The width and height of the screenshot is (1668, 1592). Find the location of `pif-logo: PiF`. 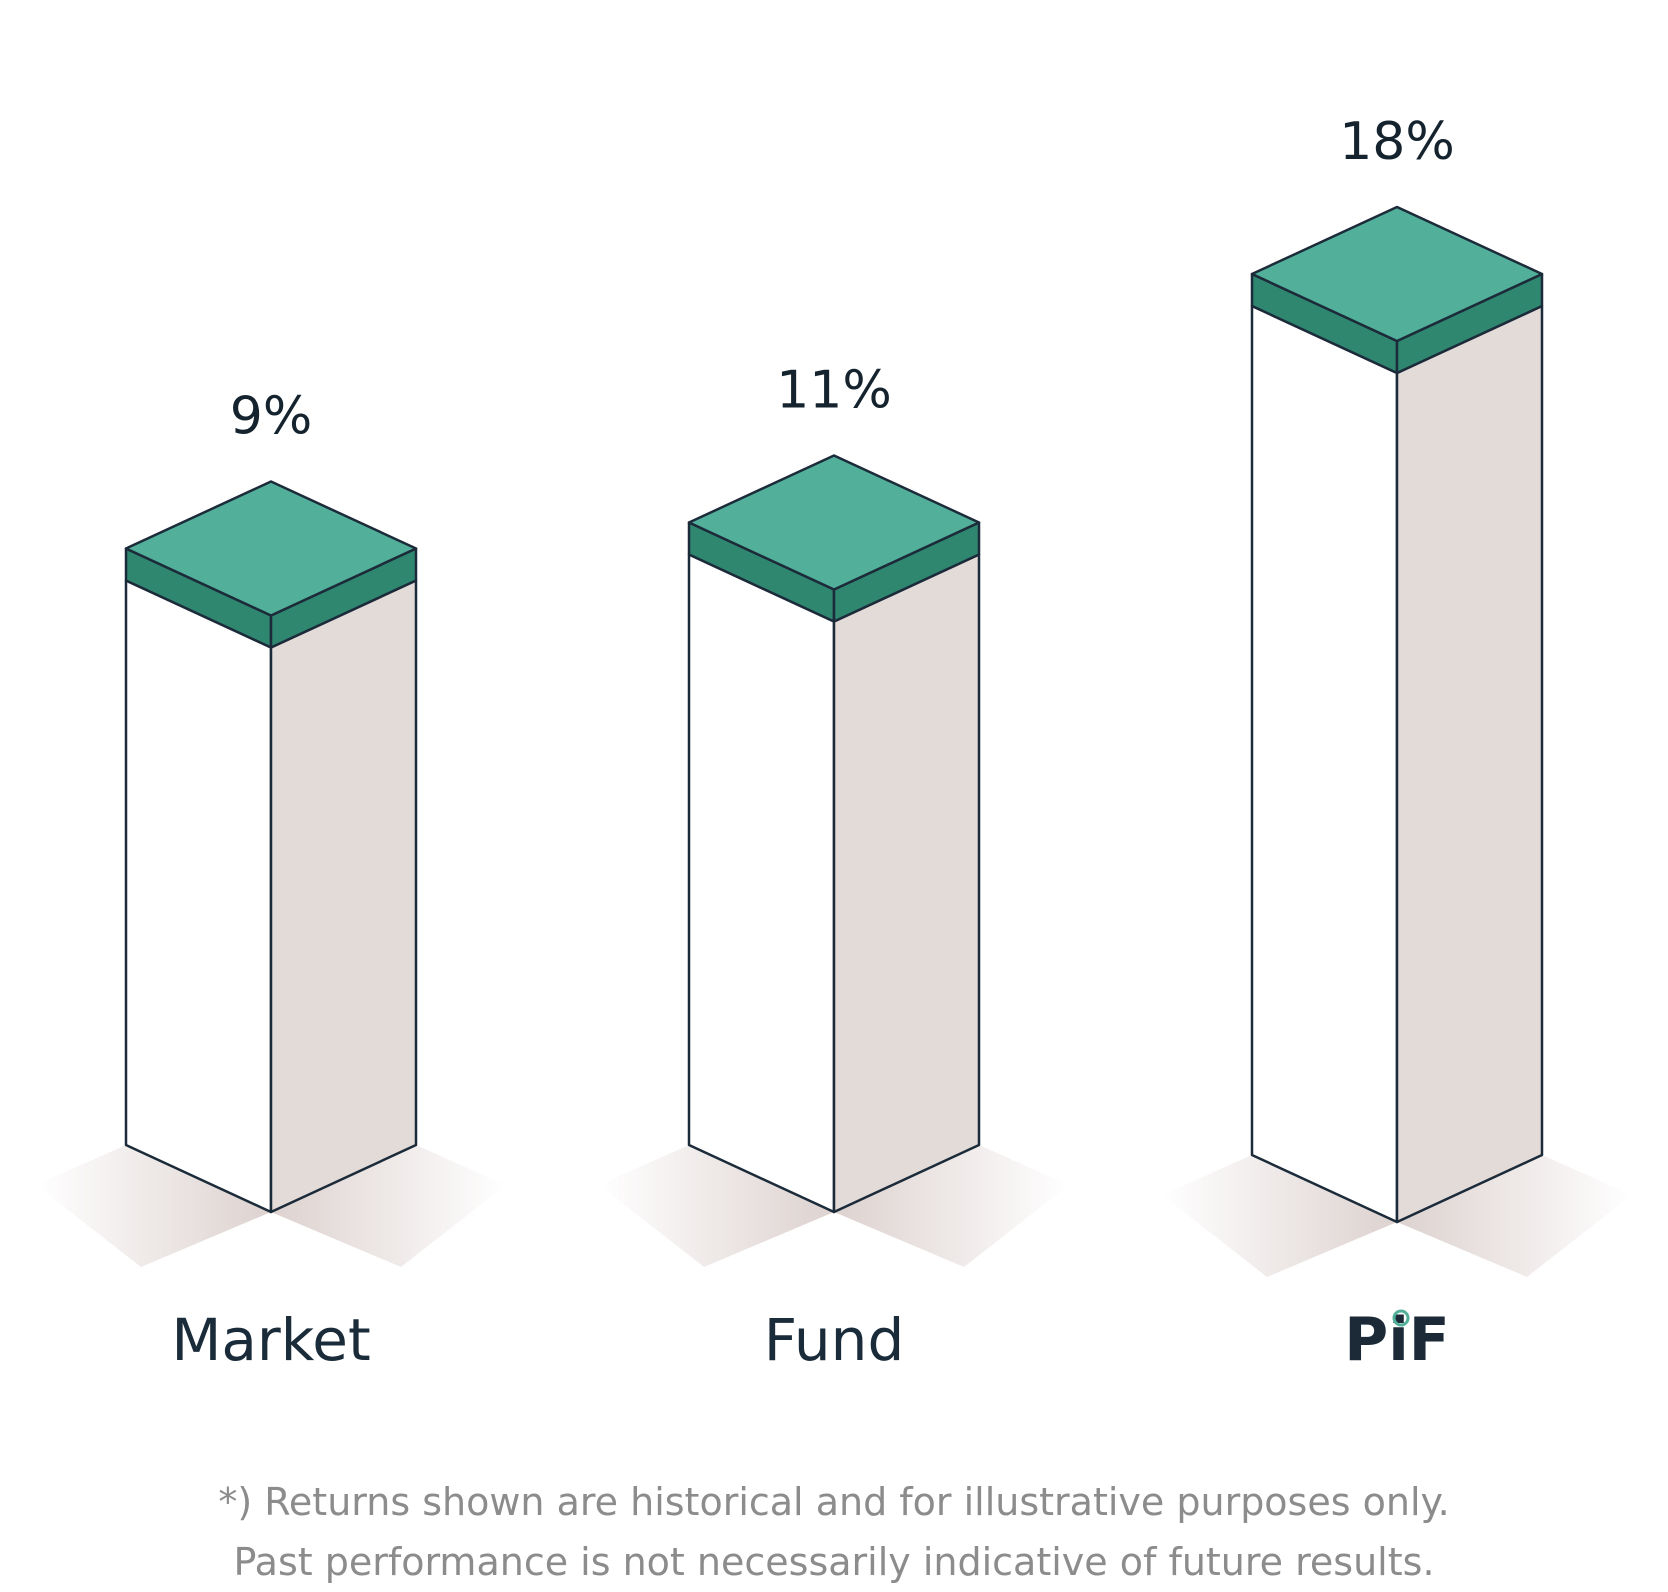

pif-logo: PiF is located at coordinates (1397, 1340).